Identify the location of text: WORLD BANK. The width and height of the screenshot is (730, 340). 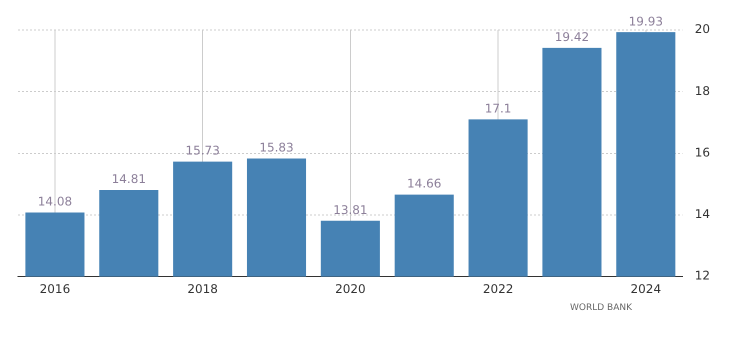
(600, 308).